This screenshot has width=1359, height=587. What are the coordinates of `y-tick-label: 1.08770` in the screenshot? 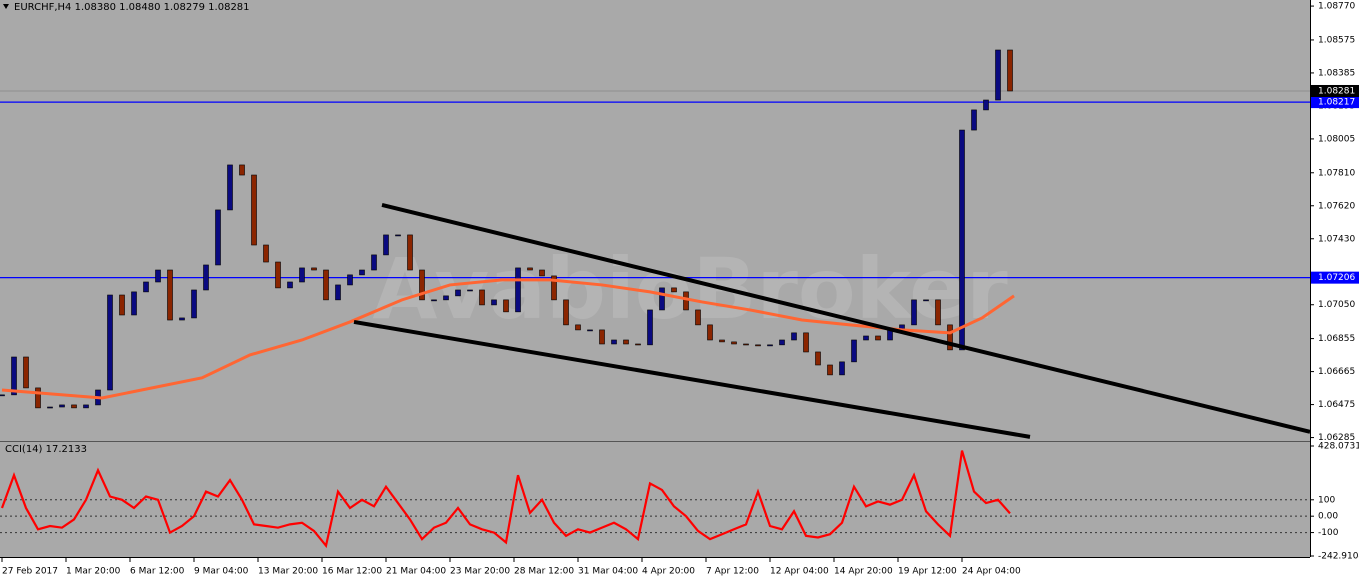 It's located at (1336, 7).